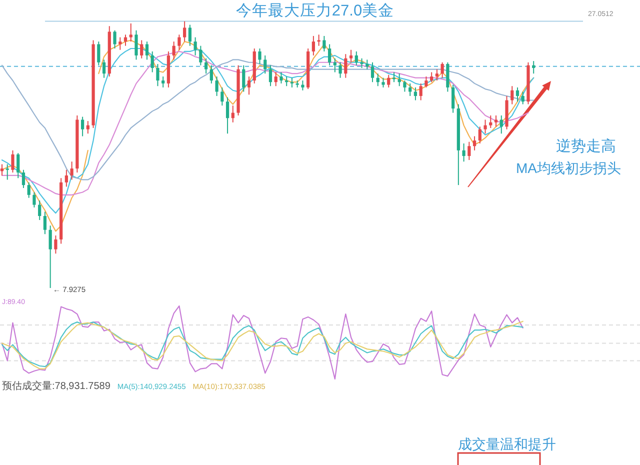 The width and height of the screenshot is (640, 465). What do you see at coordinates (586, 146) in the screenshot?
I see `annotation: 逆势走高` at bounding box center [586, 146].